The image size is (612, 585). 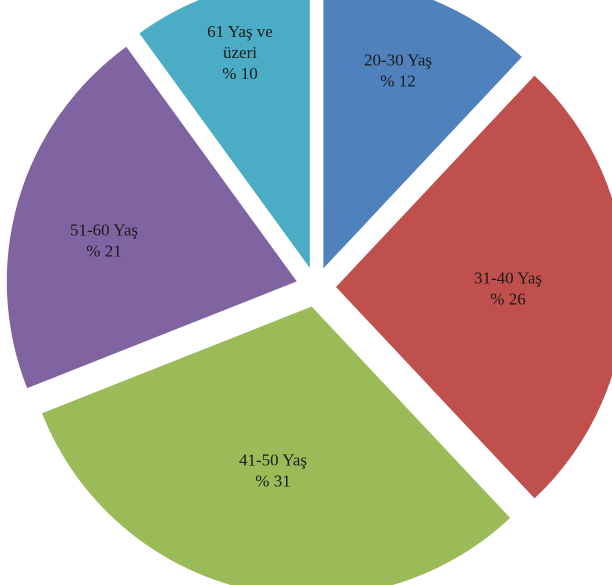 I want to click on slice-label-3: 41-50 Yaş% 31, so click(x=273, y=471).